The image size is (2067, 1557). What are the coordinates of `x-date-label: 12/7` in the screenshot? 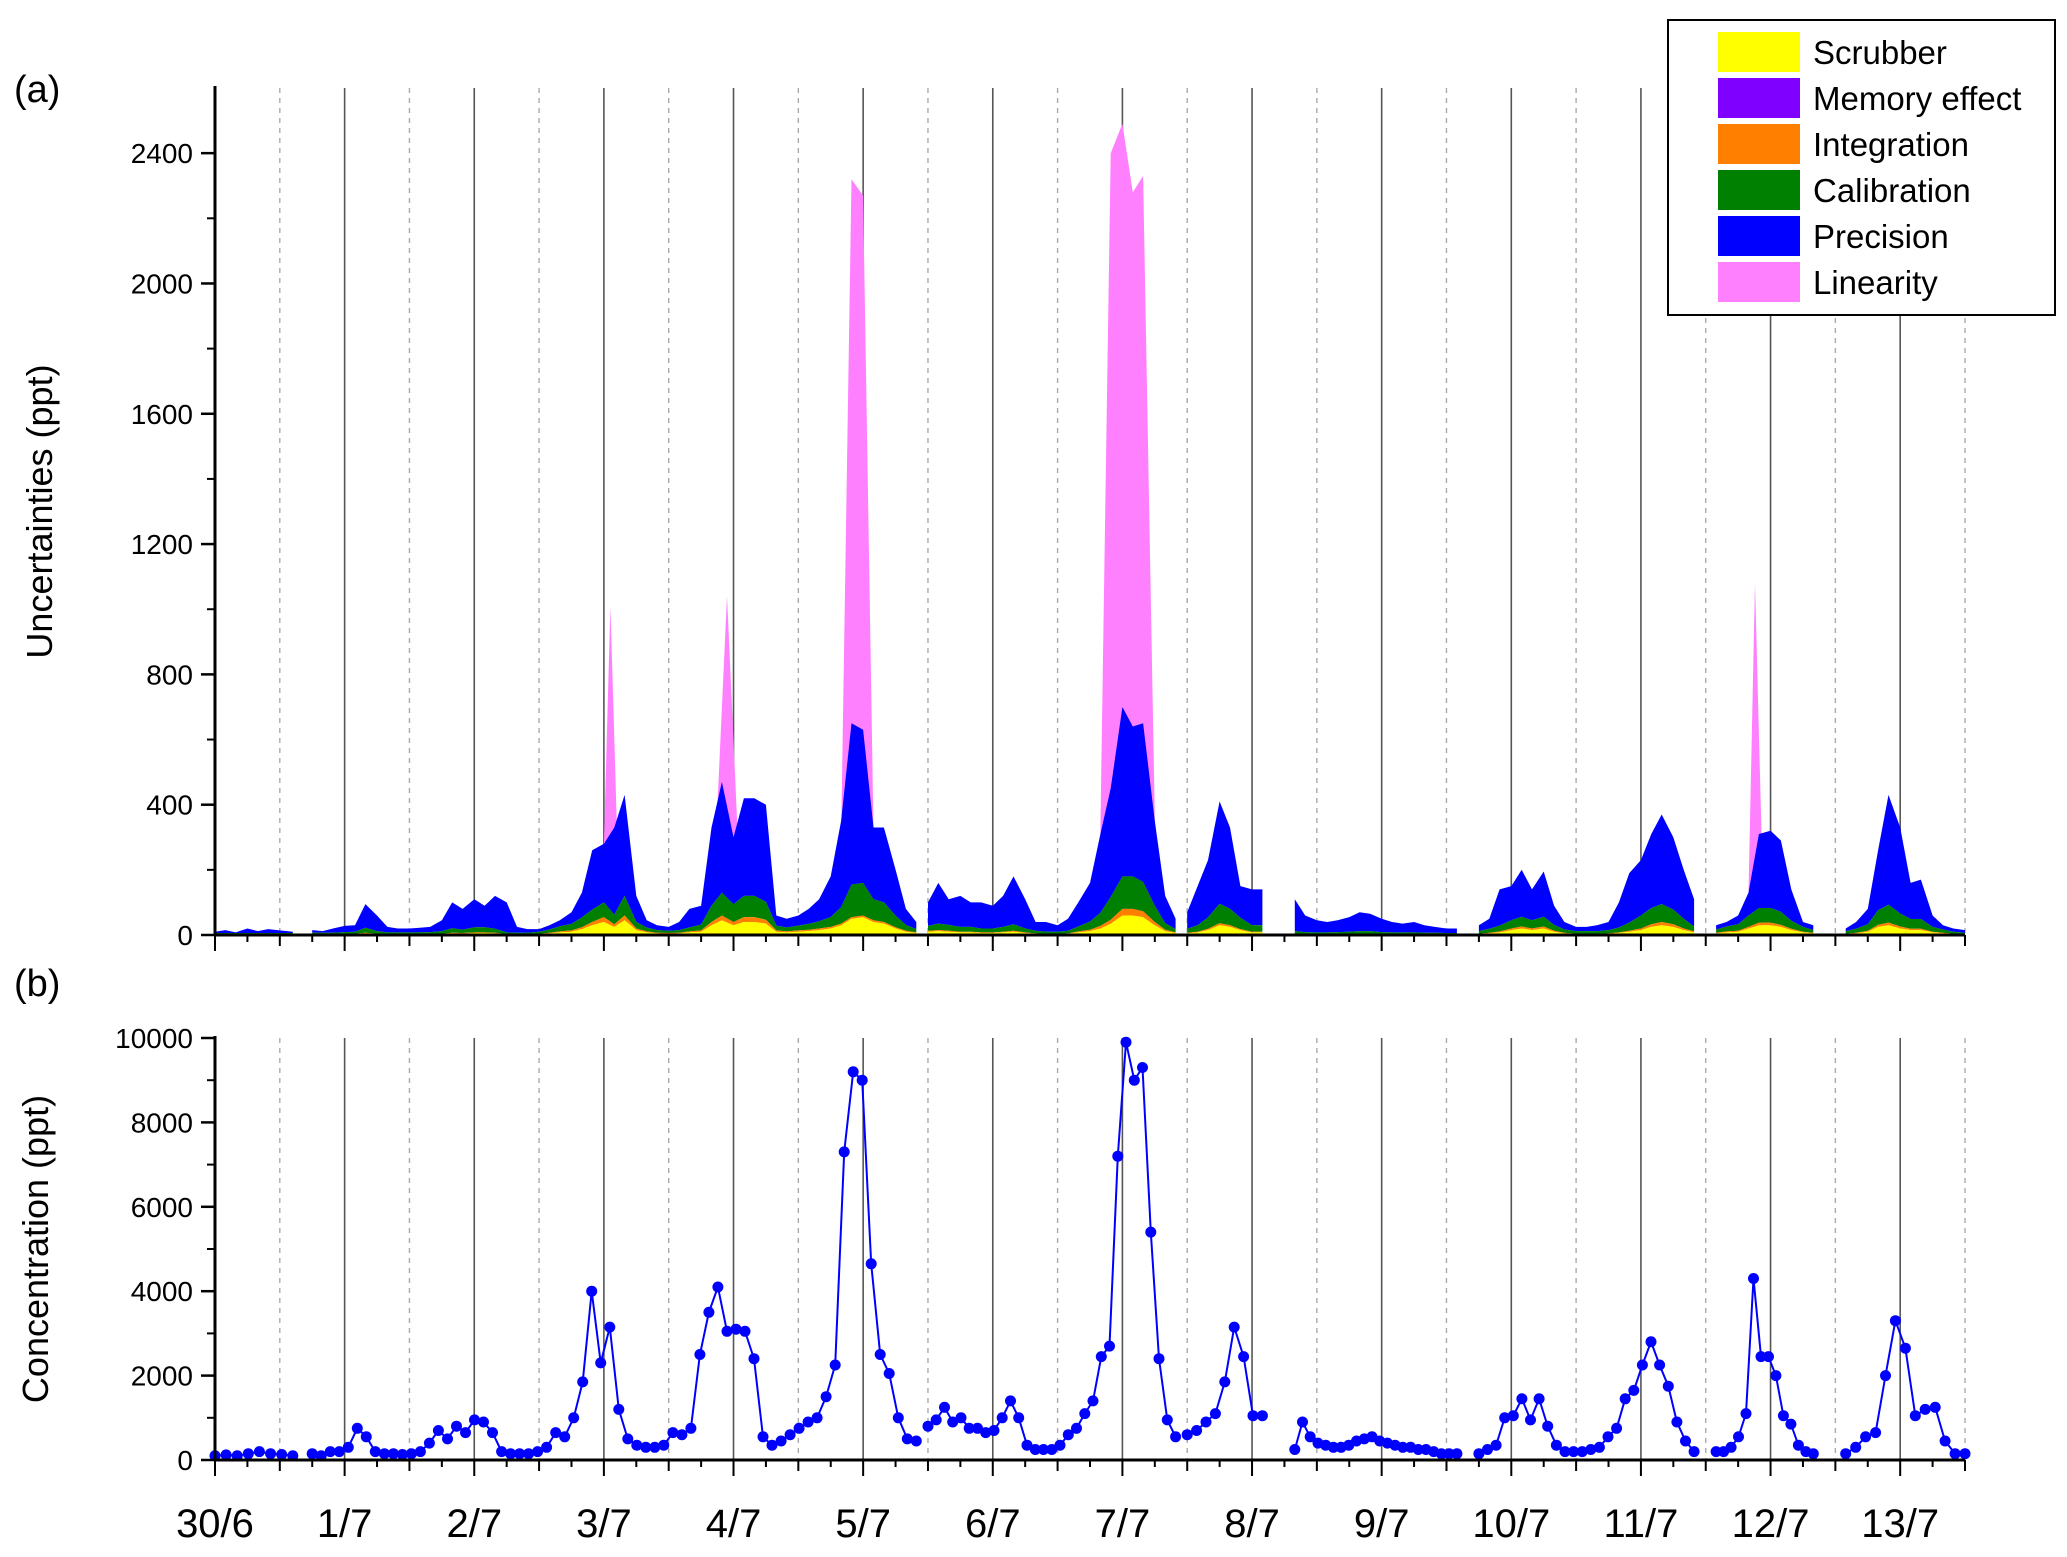 It's located at (1771, 1524).